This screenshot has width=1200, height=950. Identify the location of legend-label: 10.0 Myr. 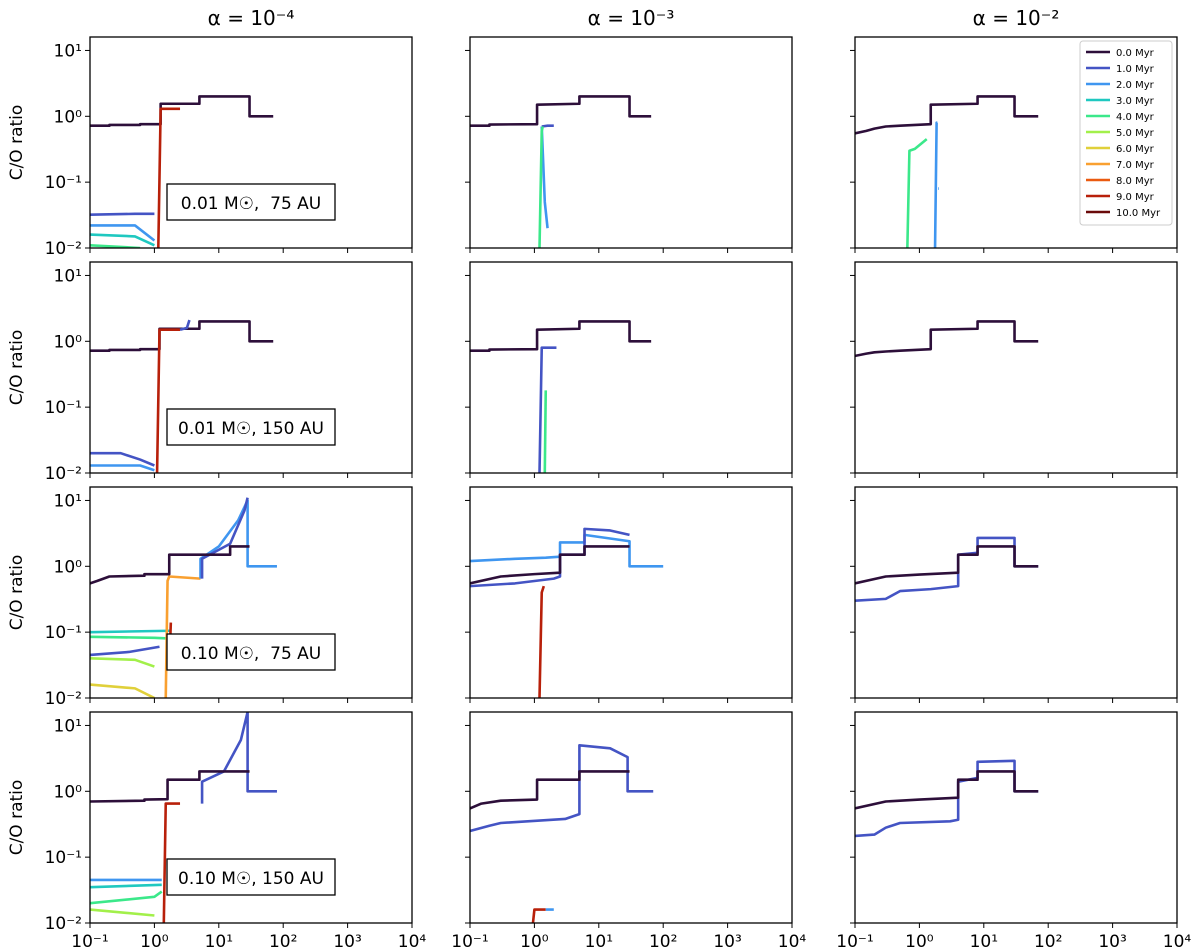
(1138, 213).